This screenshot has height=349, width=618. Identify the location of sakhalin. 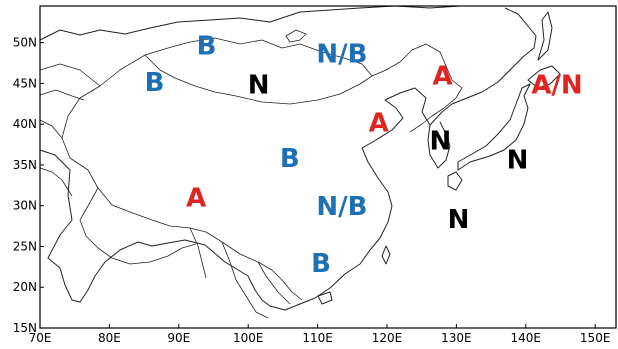
(545, 36).